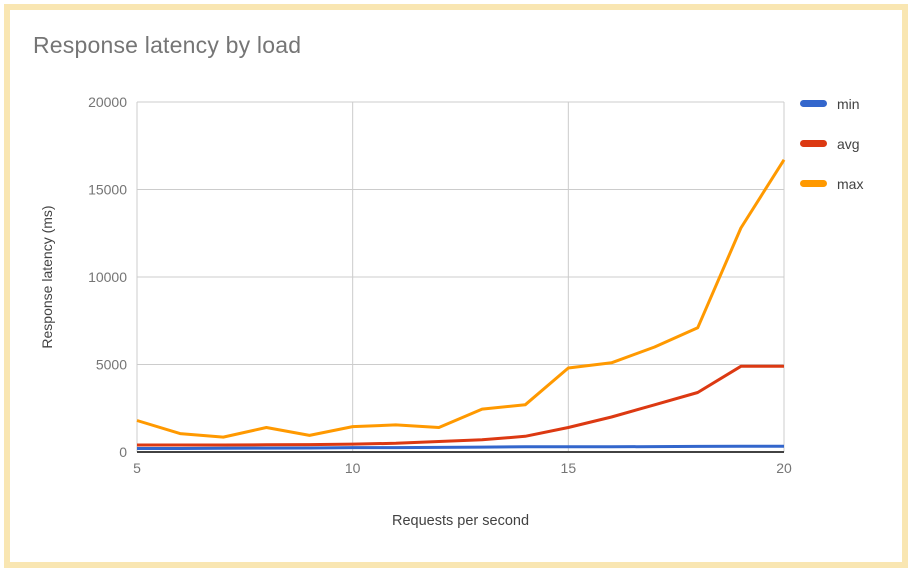  What do you see at coordinates (107, 190) in the screenshot?
I see `y-tick-label-15000: 15000` at bounding box center [107, 190].